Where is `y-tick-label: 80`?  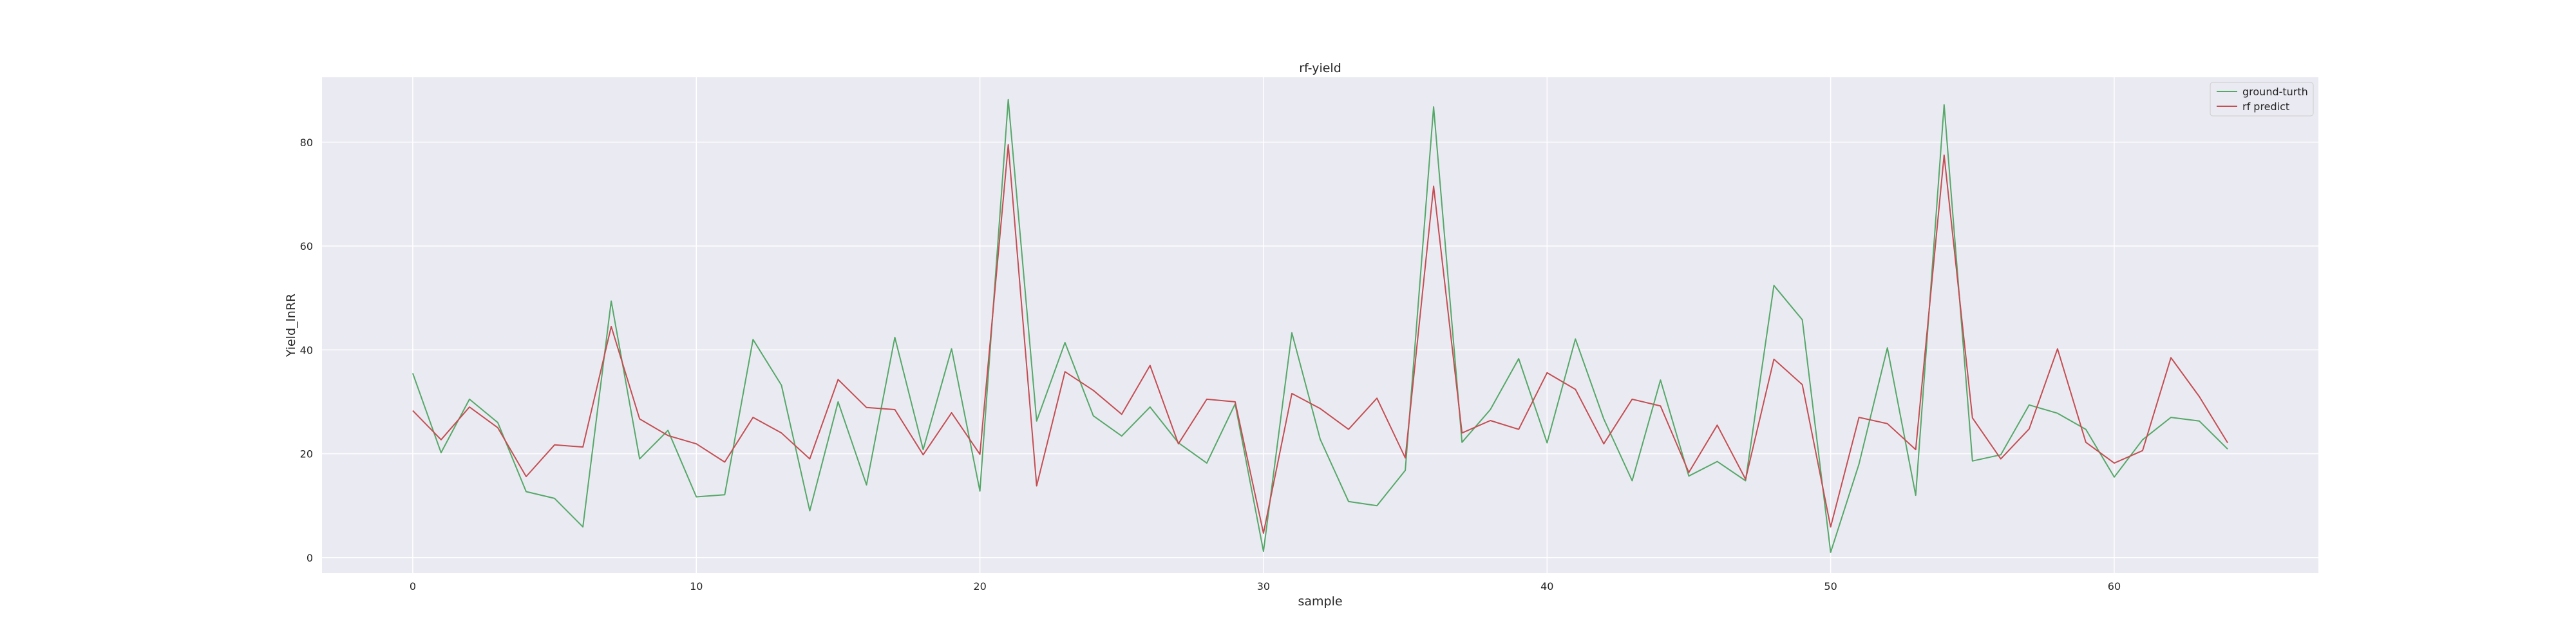 y-tick-label: 80 is located at coordinates (306, 143).